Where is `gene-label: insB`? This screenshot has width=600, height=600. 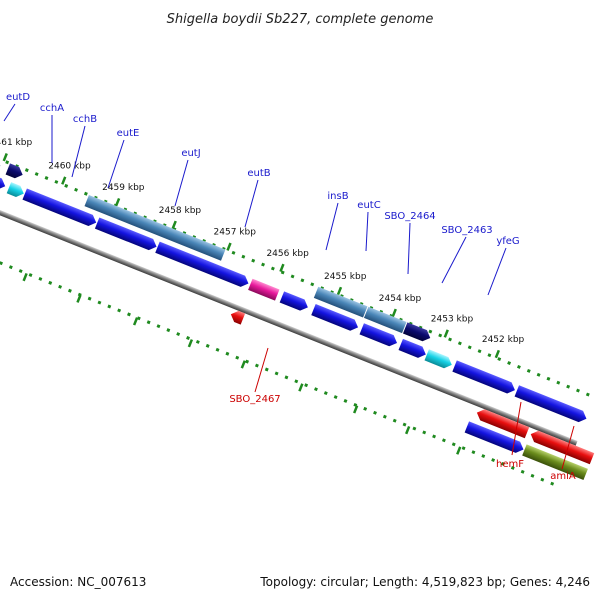
gene-label: insB is located at coordinates (337, 196).